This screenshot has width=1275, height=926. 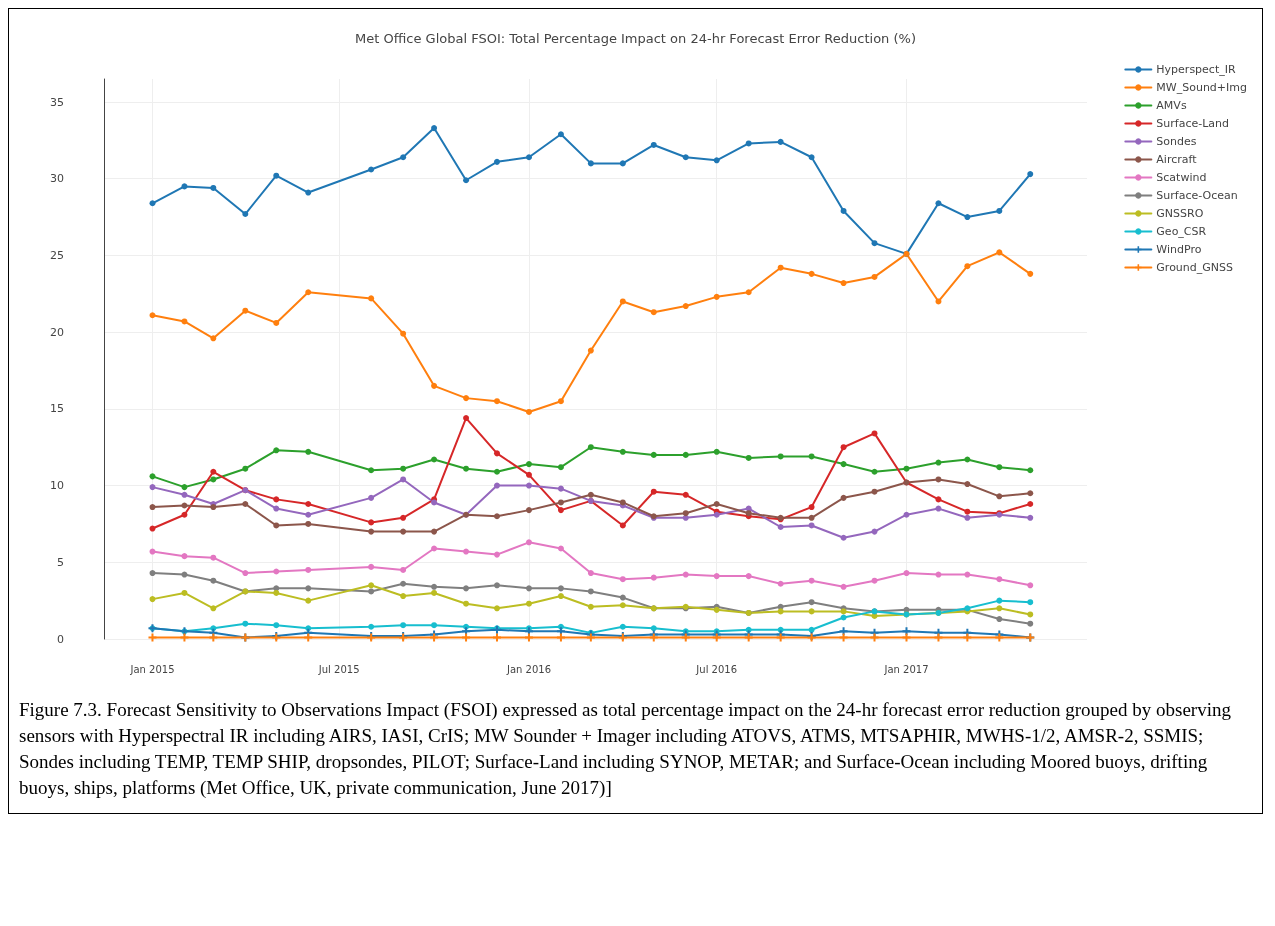 What do you see at coordinates (1197, 195) in the screenshot?
I see `legend-label: Surface-Ocean` at bounding box center [1197, 195].